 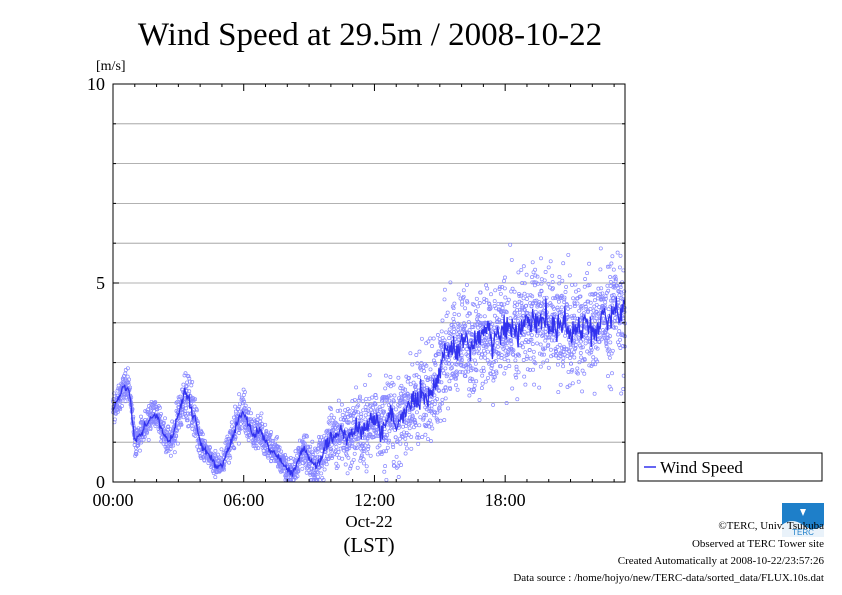 I want to click on legend-box, so click(x=730, y=467).